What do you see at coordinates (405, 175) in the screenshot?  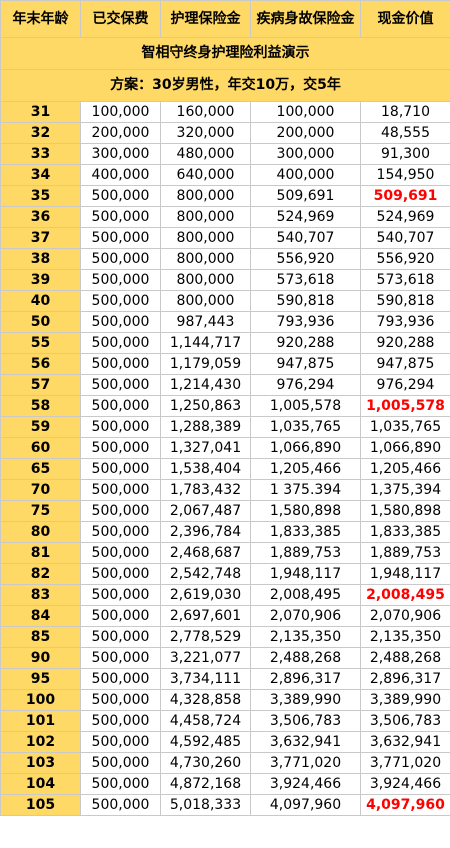 I see `cash-value-cell: 154,950` at bounding box center [405, 175].